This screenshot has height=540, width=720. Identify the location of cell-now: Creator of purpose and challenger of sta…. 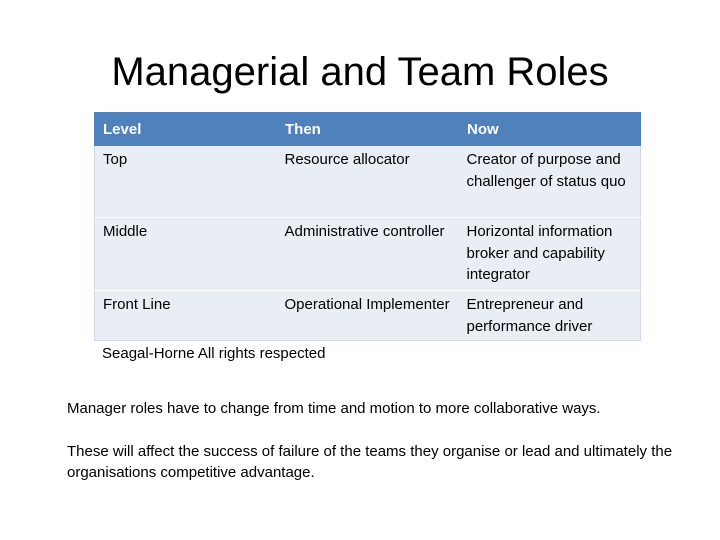
(549, 181).